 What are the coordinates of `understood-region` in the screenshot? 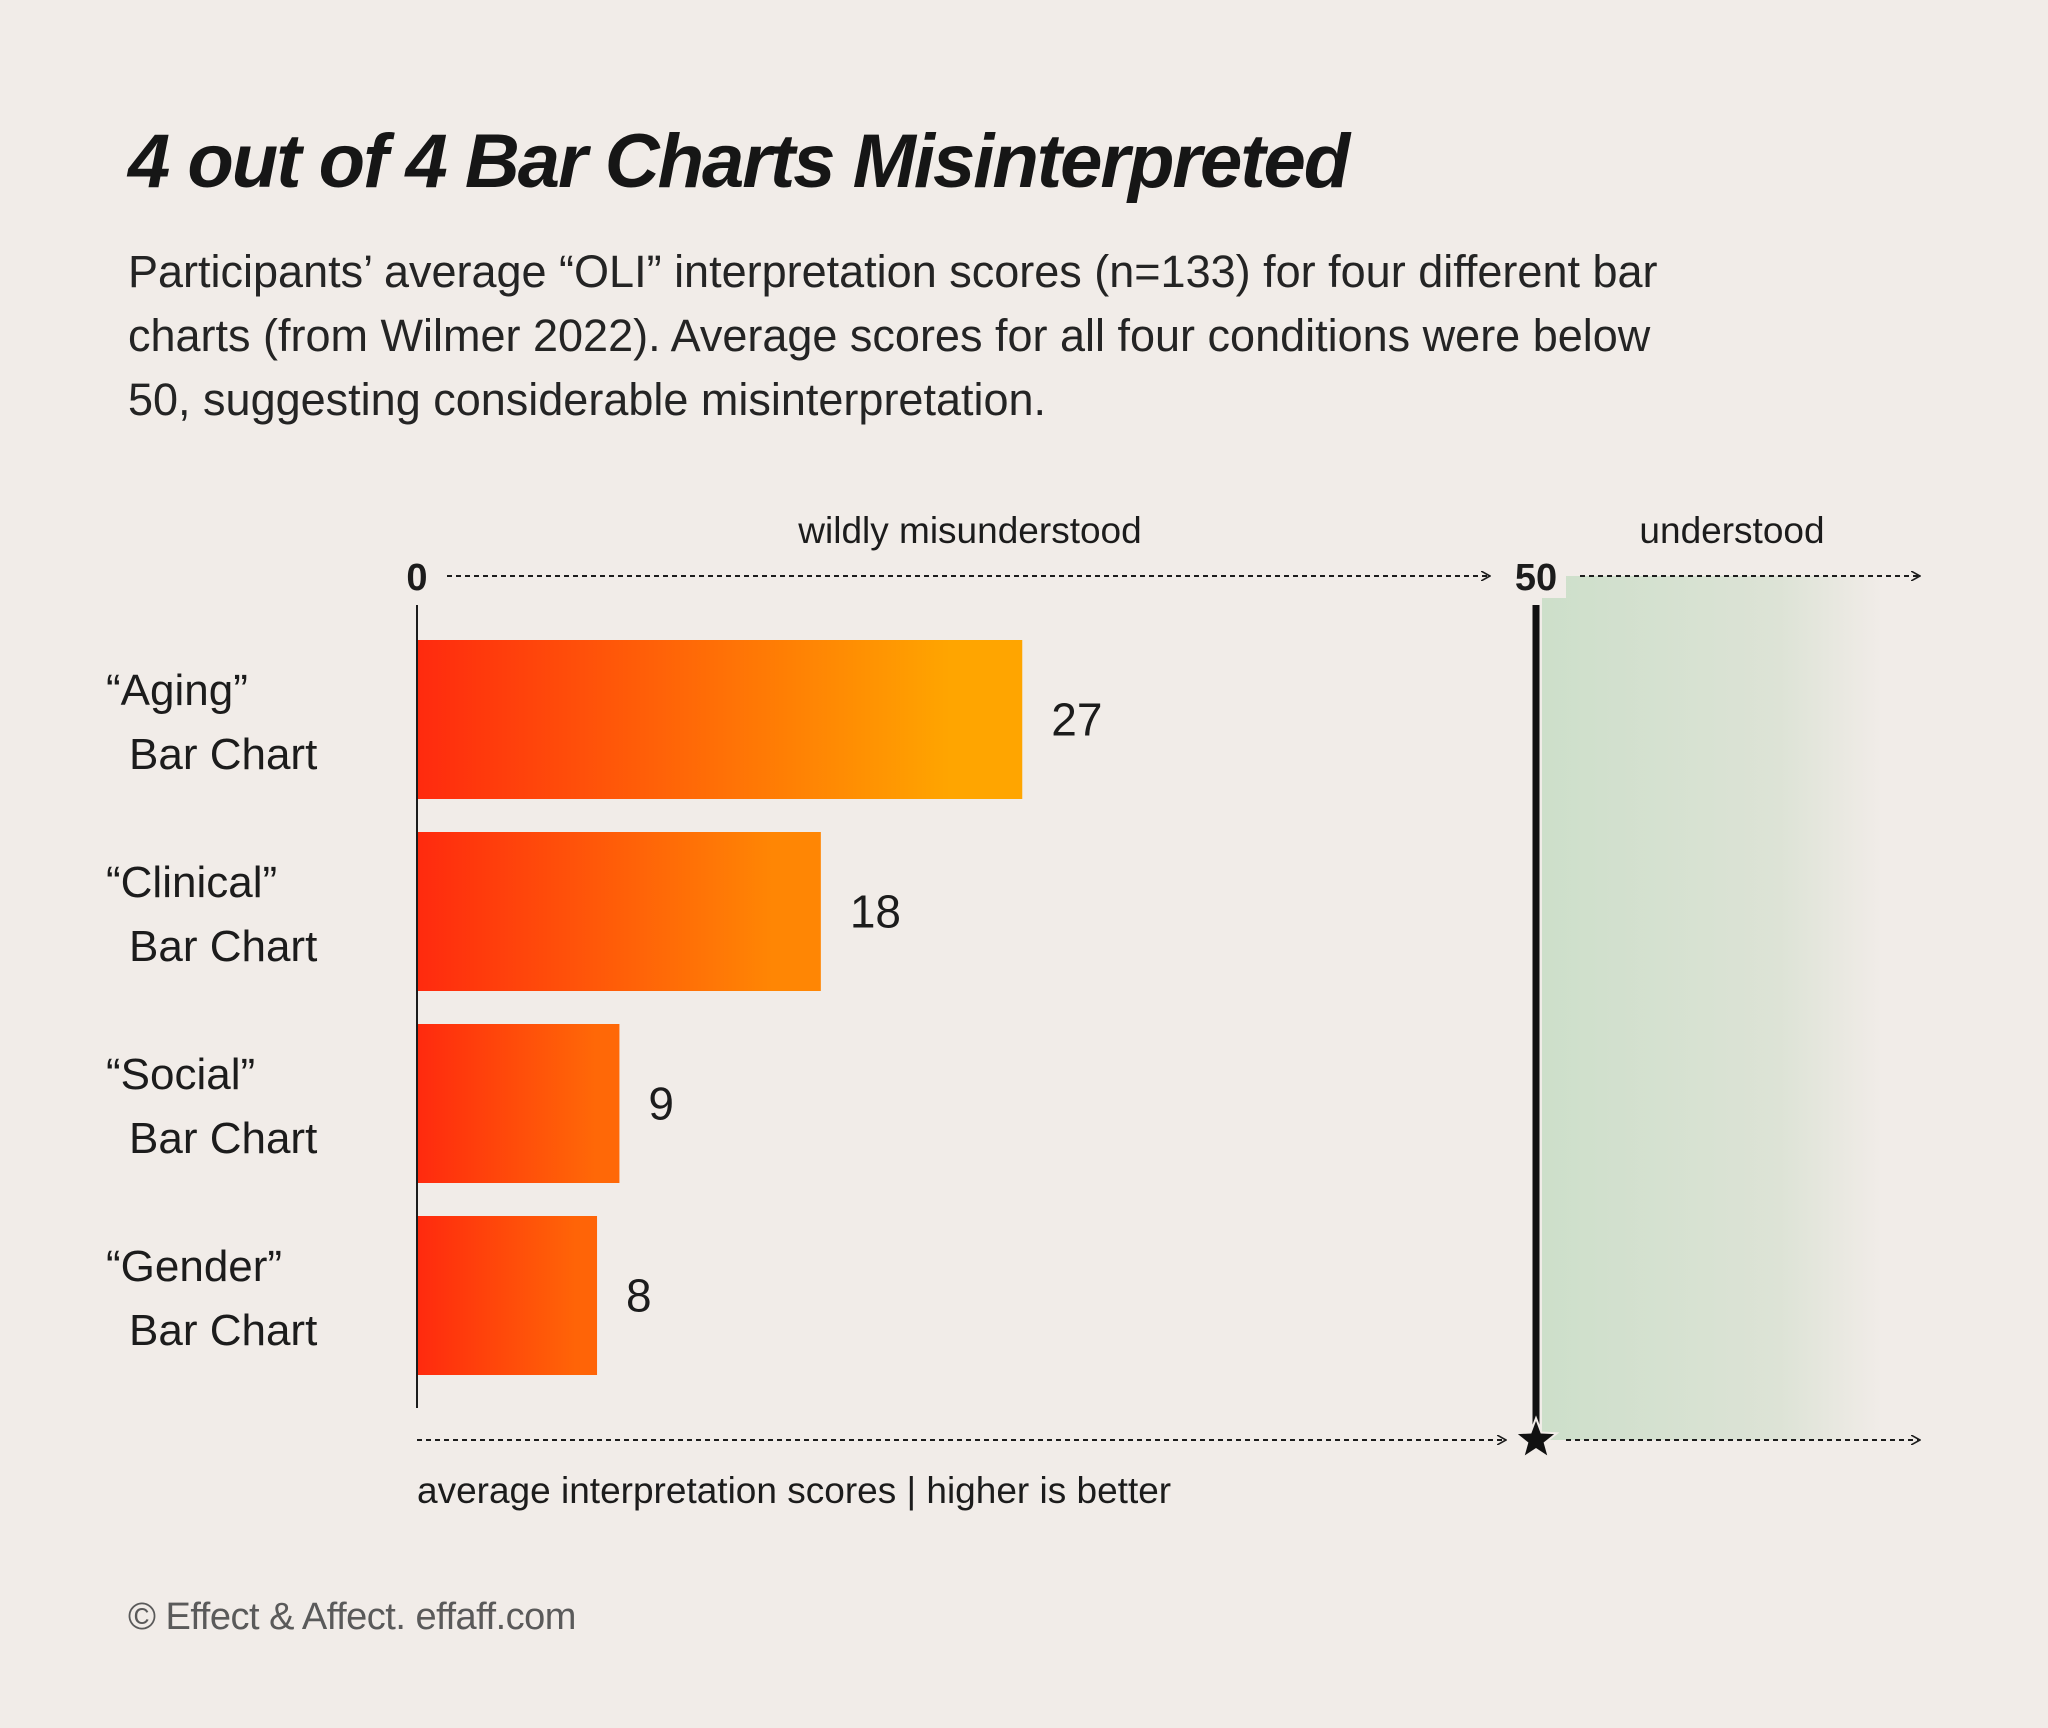 It's located at (1712, 1008).